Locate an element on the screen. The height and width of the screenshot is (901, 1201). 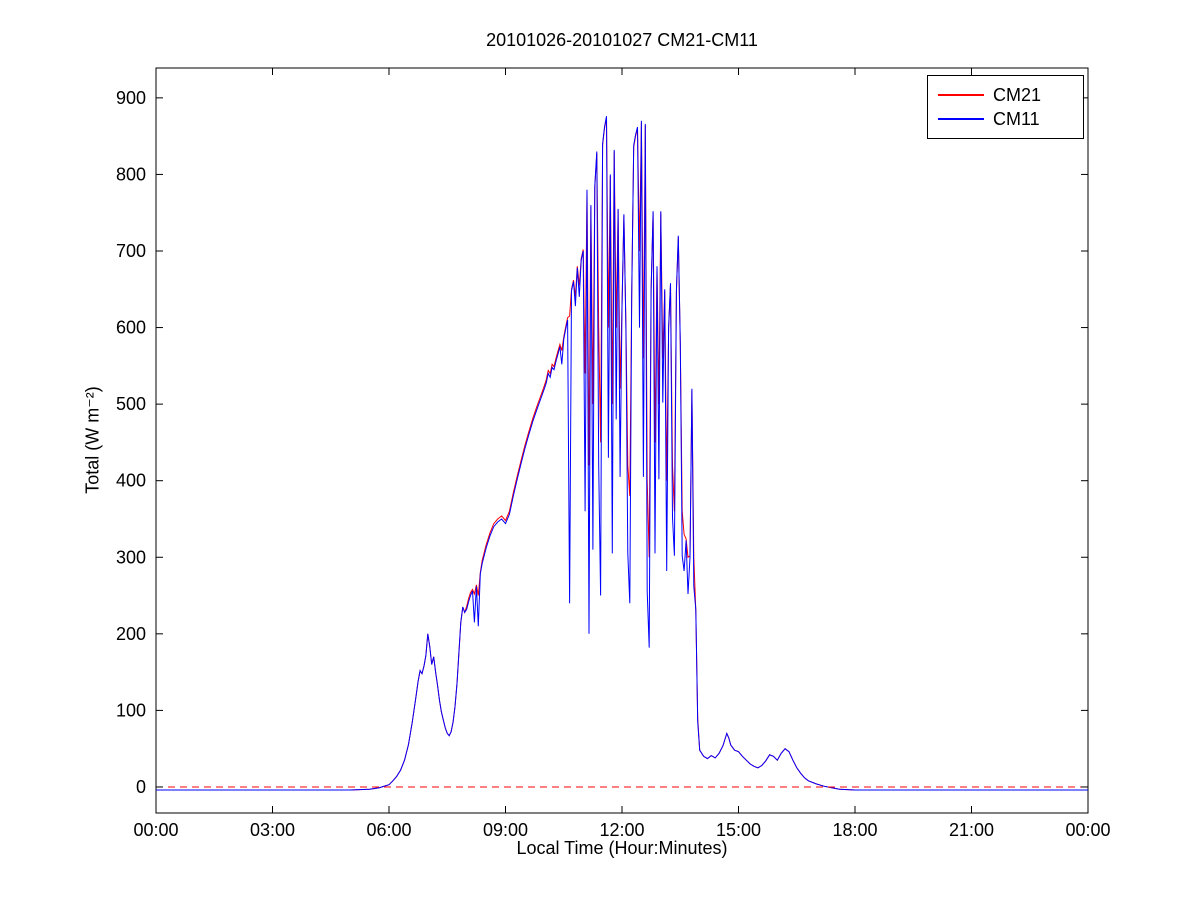
x-tick-label: 21:00 is located at coordinates (971, 830).